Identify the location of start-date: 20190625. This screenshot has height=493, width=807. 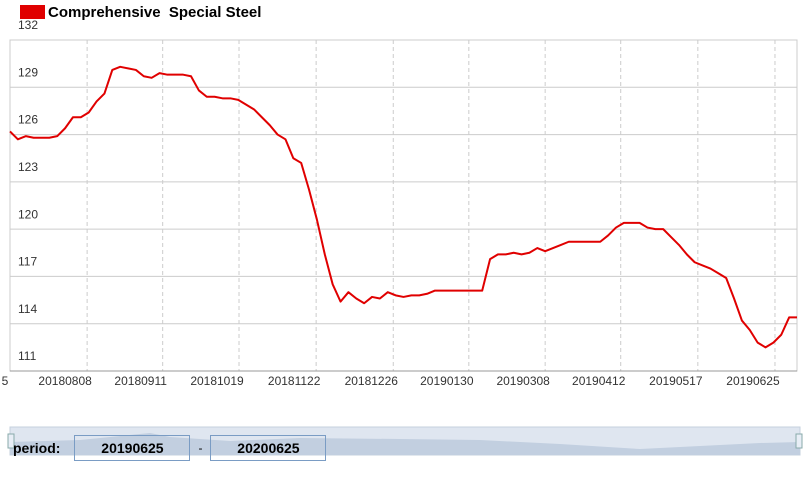
(132, 448).